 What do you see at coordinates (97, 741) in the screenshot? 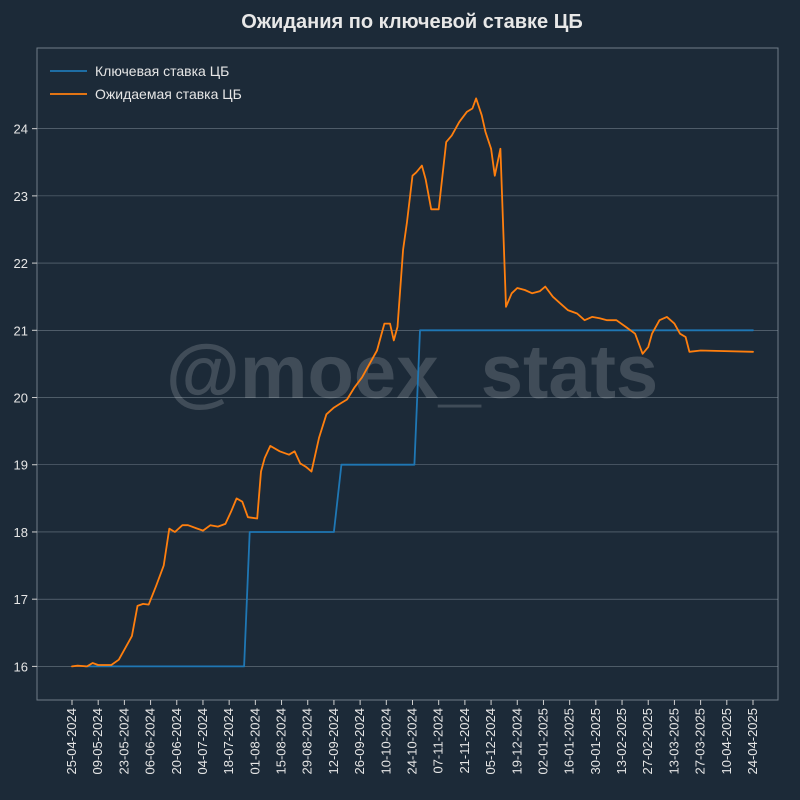
I see `x-tick-label: 09-05-2024` at bounding box center [97, 741].